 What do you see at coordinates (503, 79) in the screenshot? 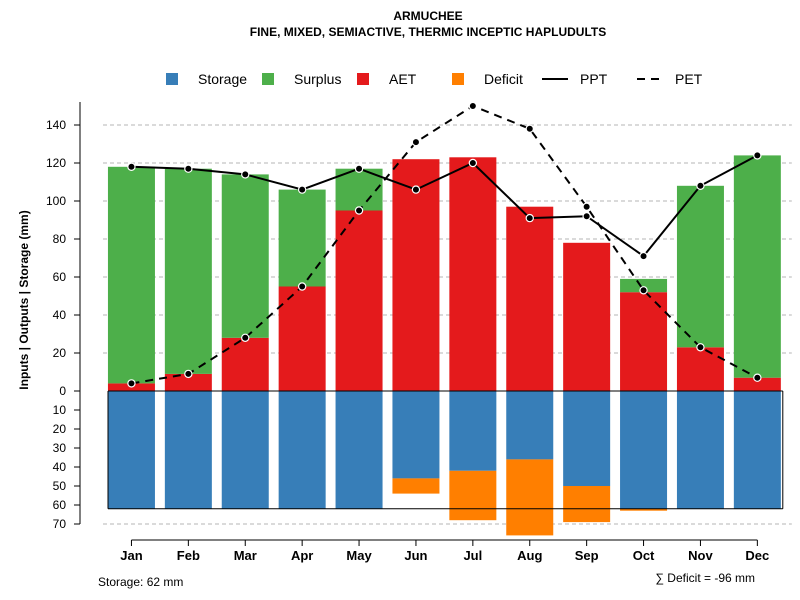
I see `deficit-legend-label: Deficit` at bounding box center [503, 79].